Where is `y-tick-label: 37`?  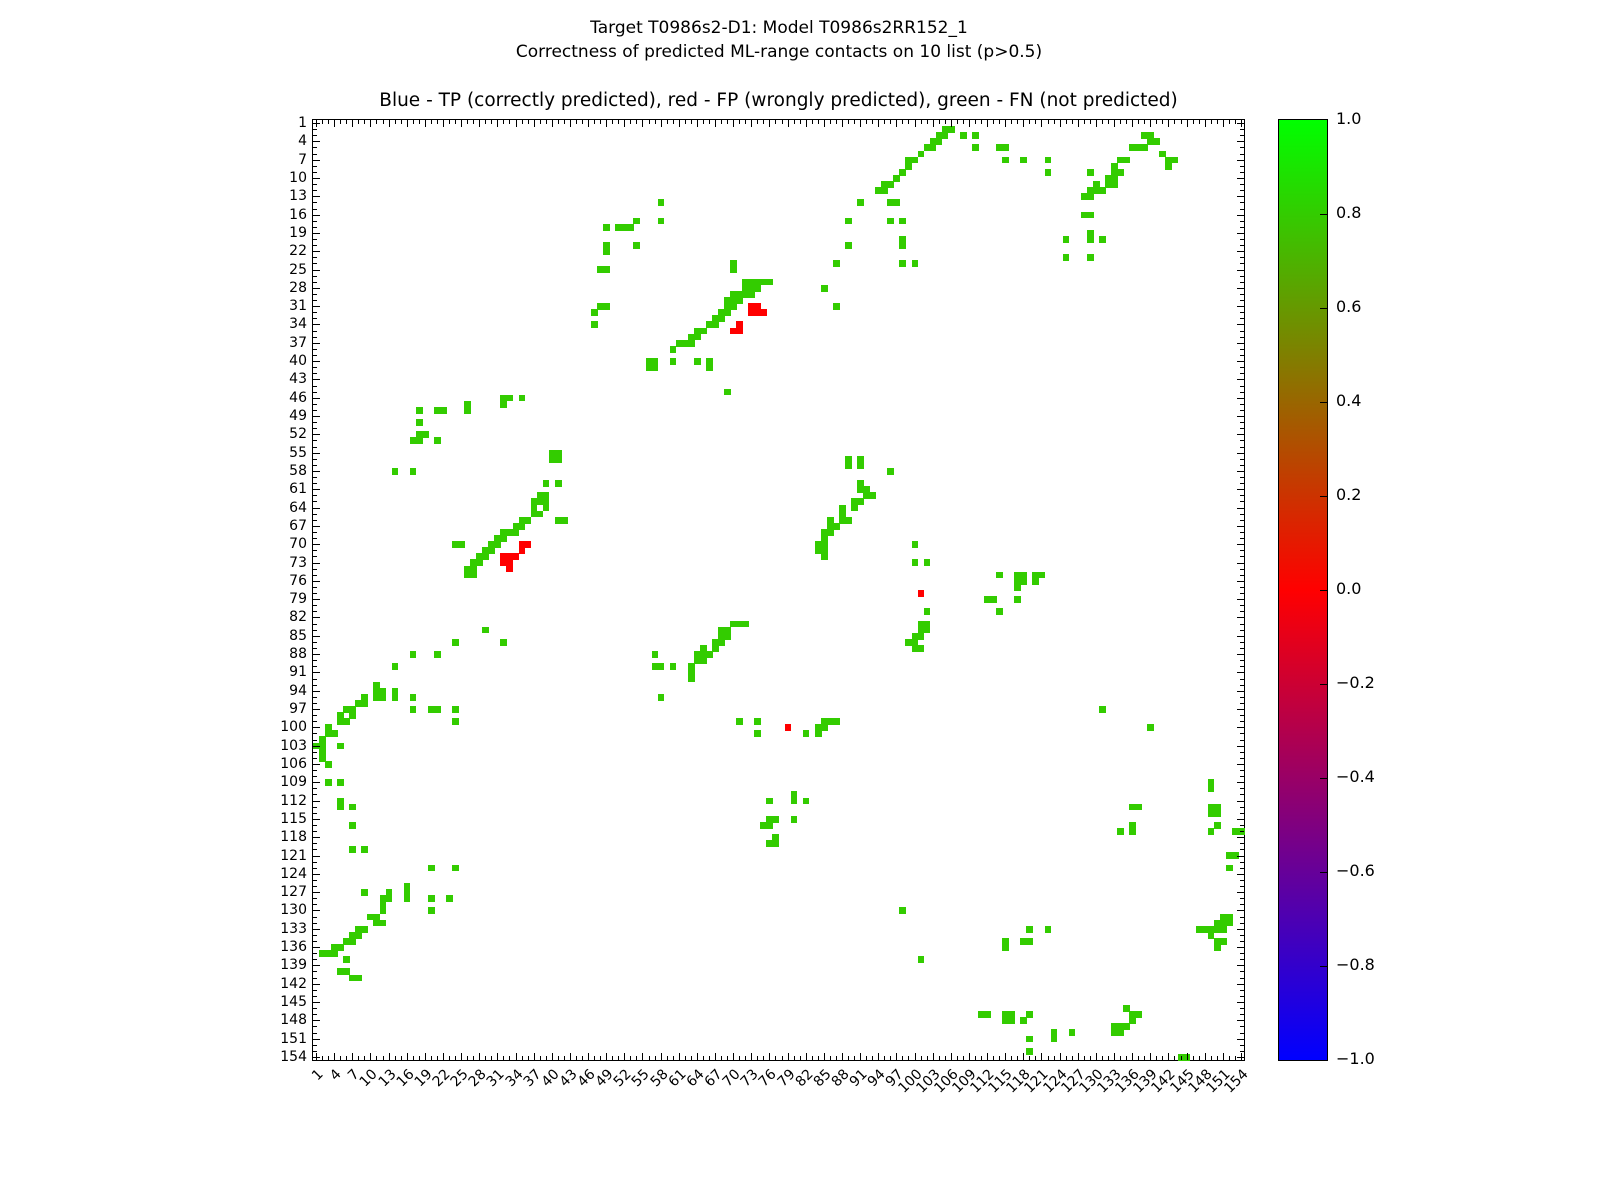
y-tick-label: 37 is located at coordinates (298, 342).